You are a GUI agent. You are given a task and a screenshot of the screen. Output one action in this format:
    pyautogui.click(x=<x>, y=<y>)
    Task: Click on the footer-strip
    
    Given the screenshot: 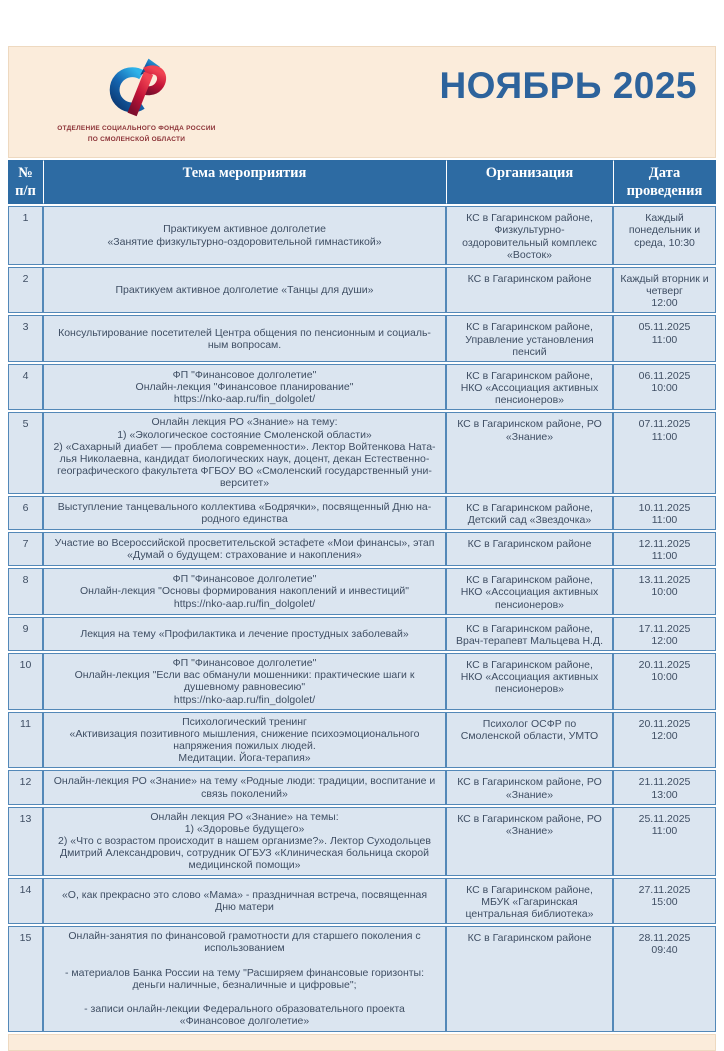 What is the action you would take?
    pyautogui.click(x=362, y=1042)
    